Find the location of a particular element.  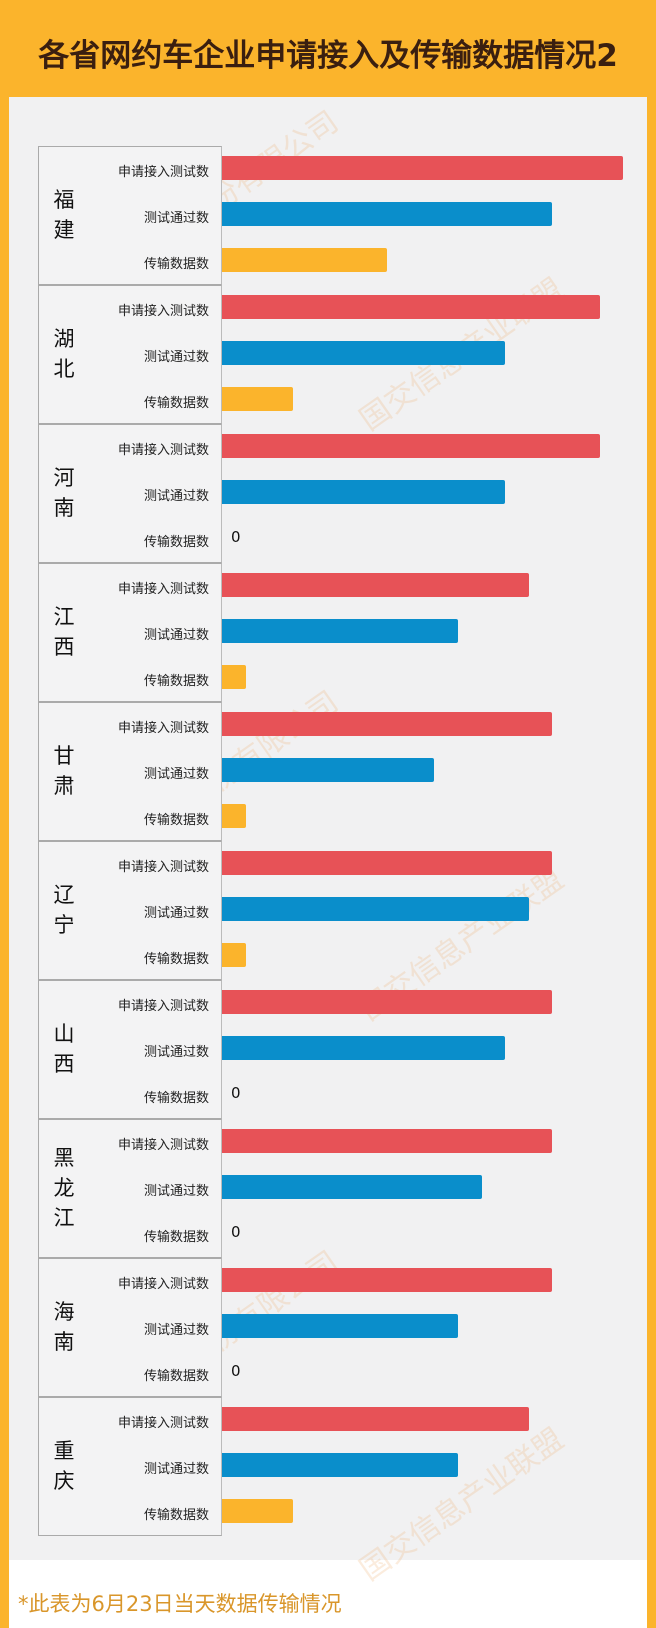

province-group: 江西 申请接入测试数测试通过数传输数据数 is located at coordinates (130, 632).